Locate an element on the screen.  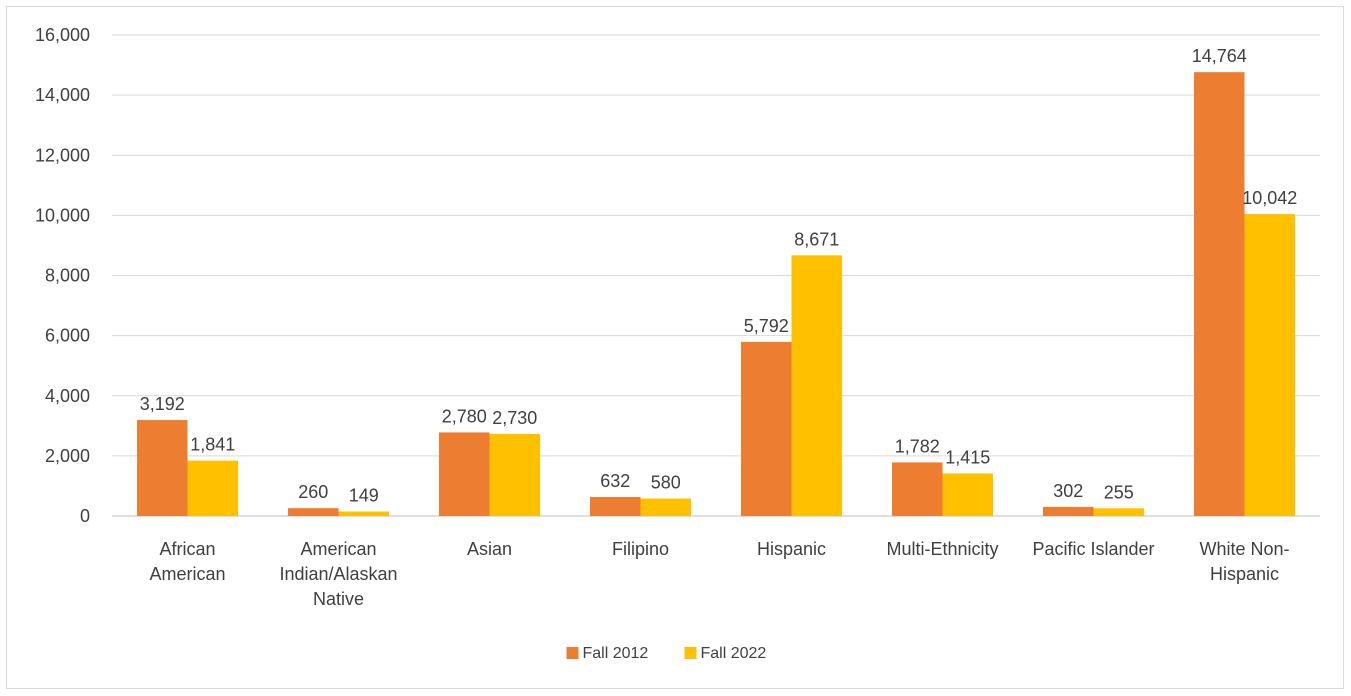
y-tick-label: 10,000 is located at coordinates (62, 215).